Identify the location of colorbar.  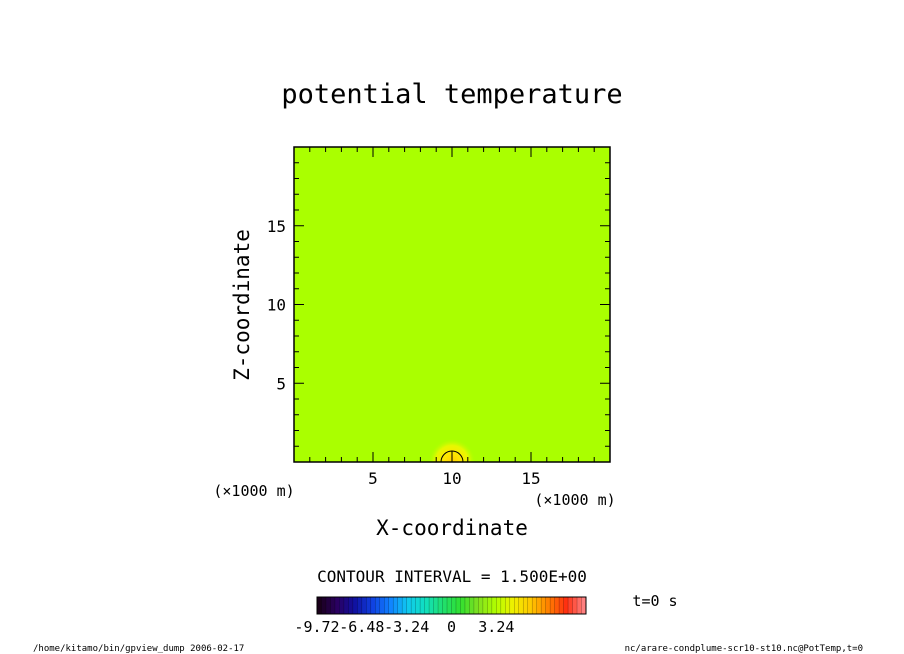
(451, 605).